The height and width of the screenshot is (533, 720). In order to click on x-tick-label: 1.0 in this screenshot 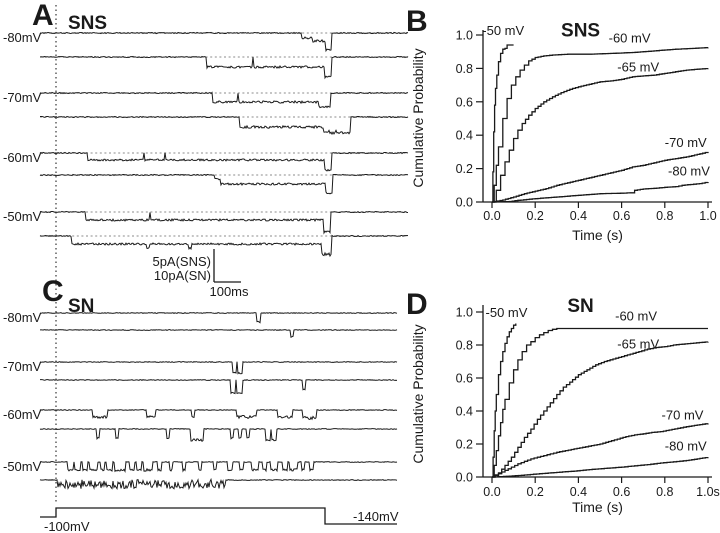, I will do `click(707, 216)`.